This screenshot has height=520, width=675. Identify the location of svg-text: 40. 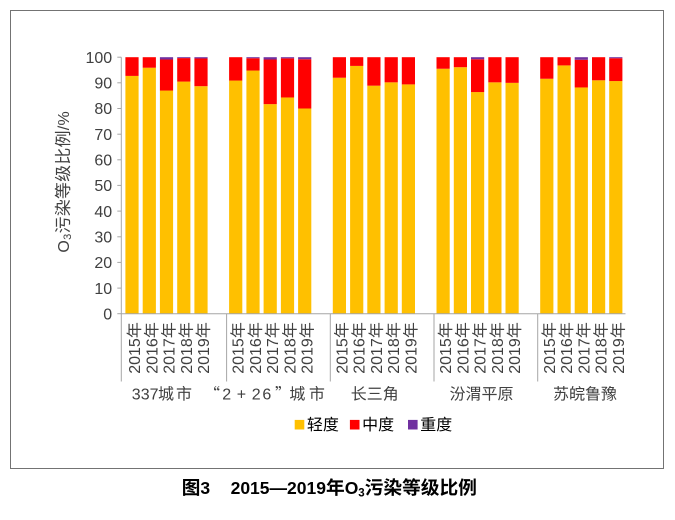
(103, 212).